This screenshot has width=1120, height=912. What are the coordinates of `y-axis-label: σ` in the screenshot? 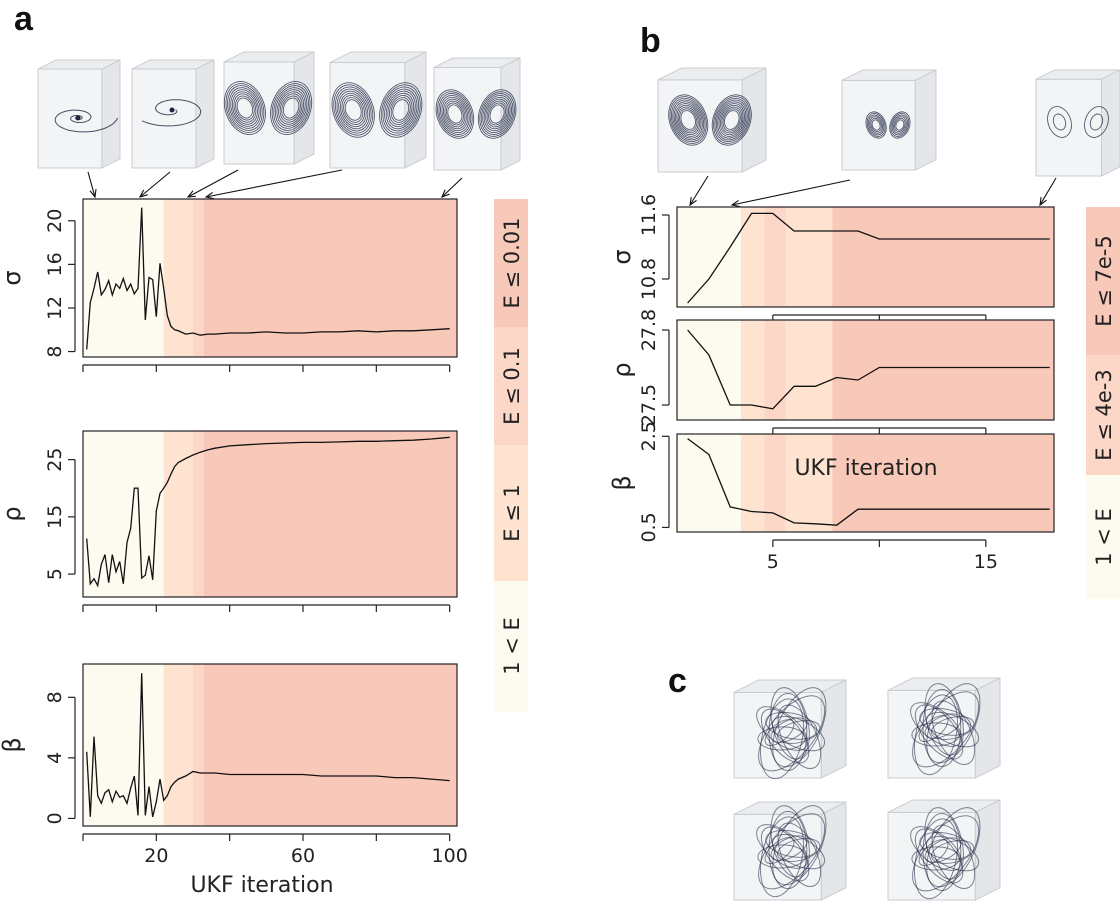 It's located at (13, 277).